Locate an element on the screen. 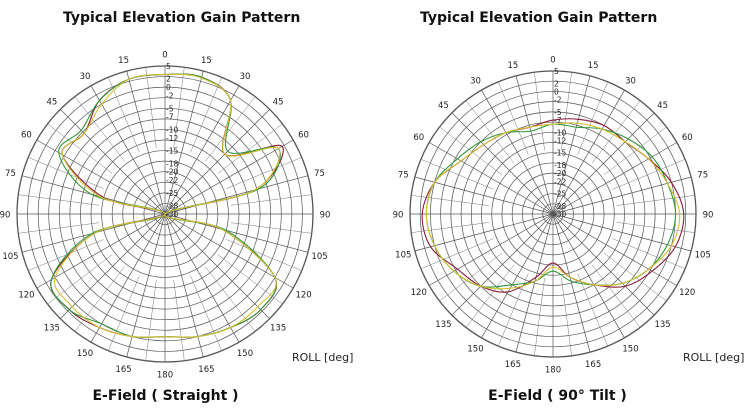 Image resolution: width=750 pixels, height=414 pixels. radial-tick-label: -7 is located at coordinates (170, 117).